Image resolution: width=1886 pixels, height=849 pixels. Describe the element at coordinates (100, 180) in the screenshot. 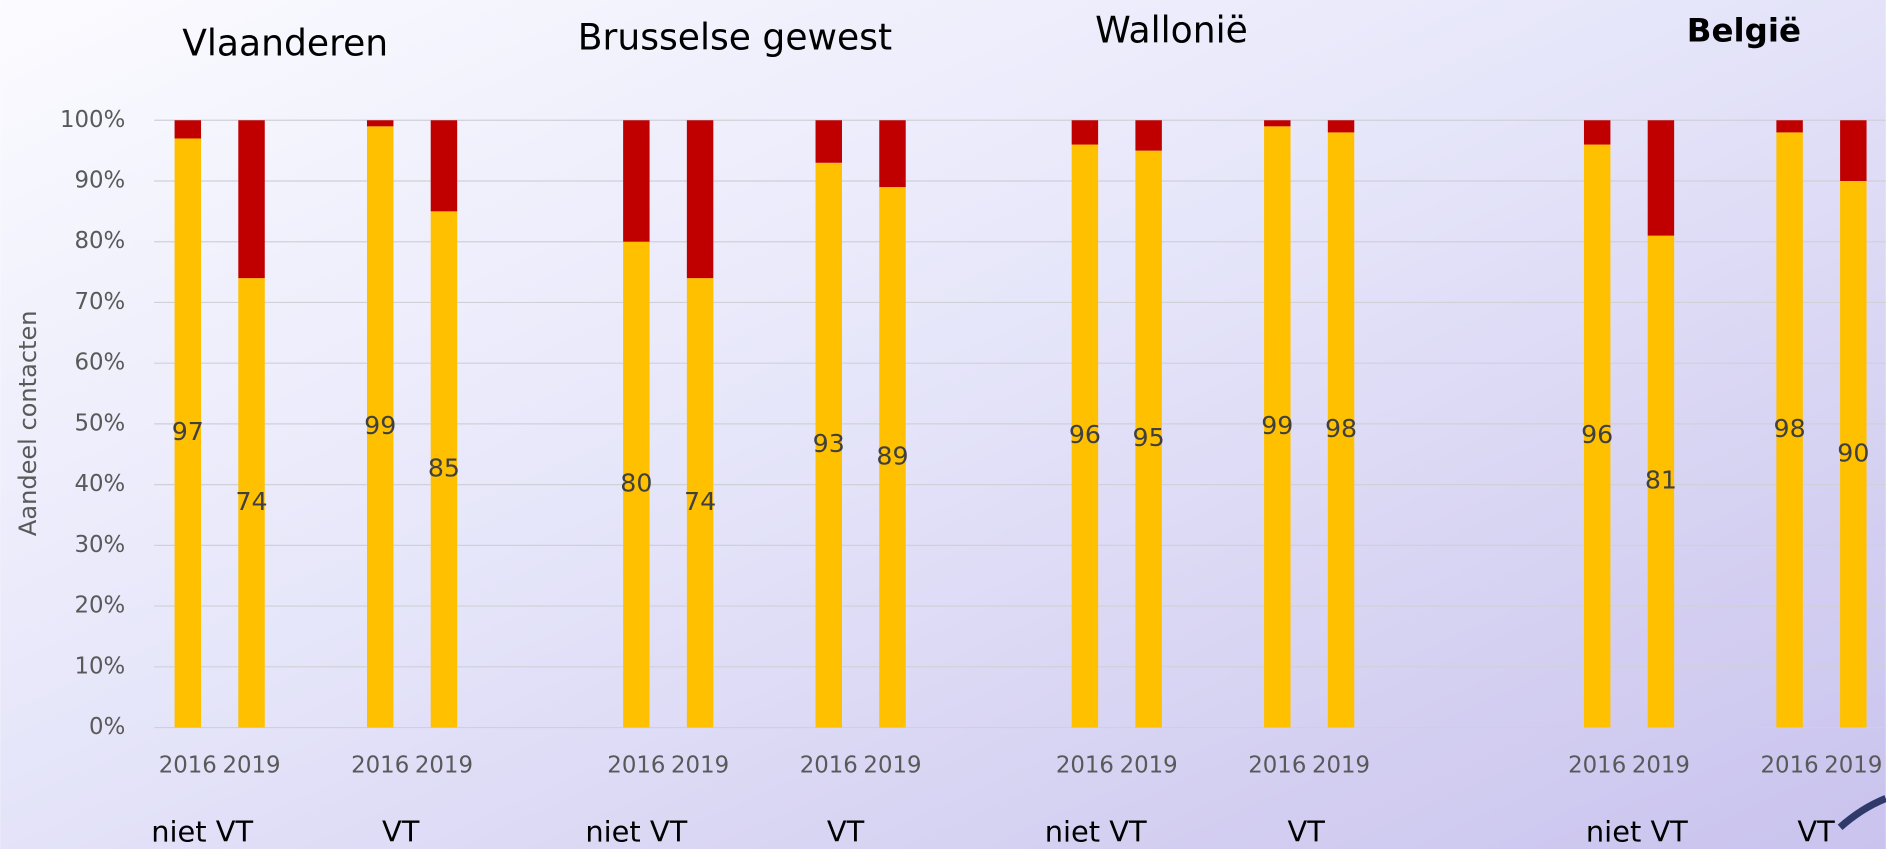

I see `y-tick-label: 90%` at that location.